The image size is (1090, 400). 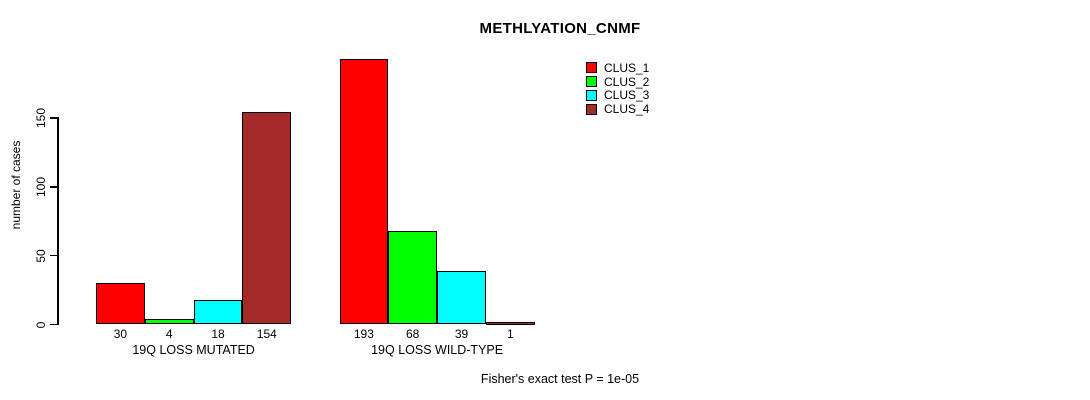 What do you see at coordinates (266, 334) in the screenshot?
I see `bar-value-label: 154` at bounding box center [266, 334].